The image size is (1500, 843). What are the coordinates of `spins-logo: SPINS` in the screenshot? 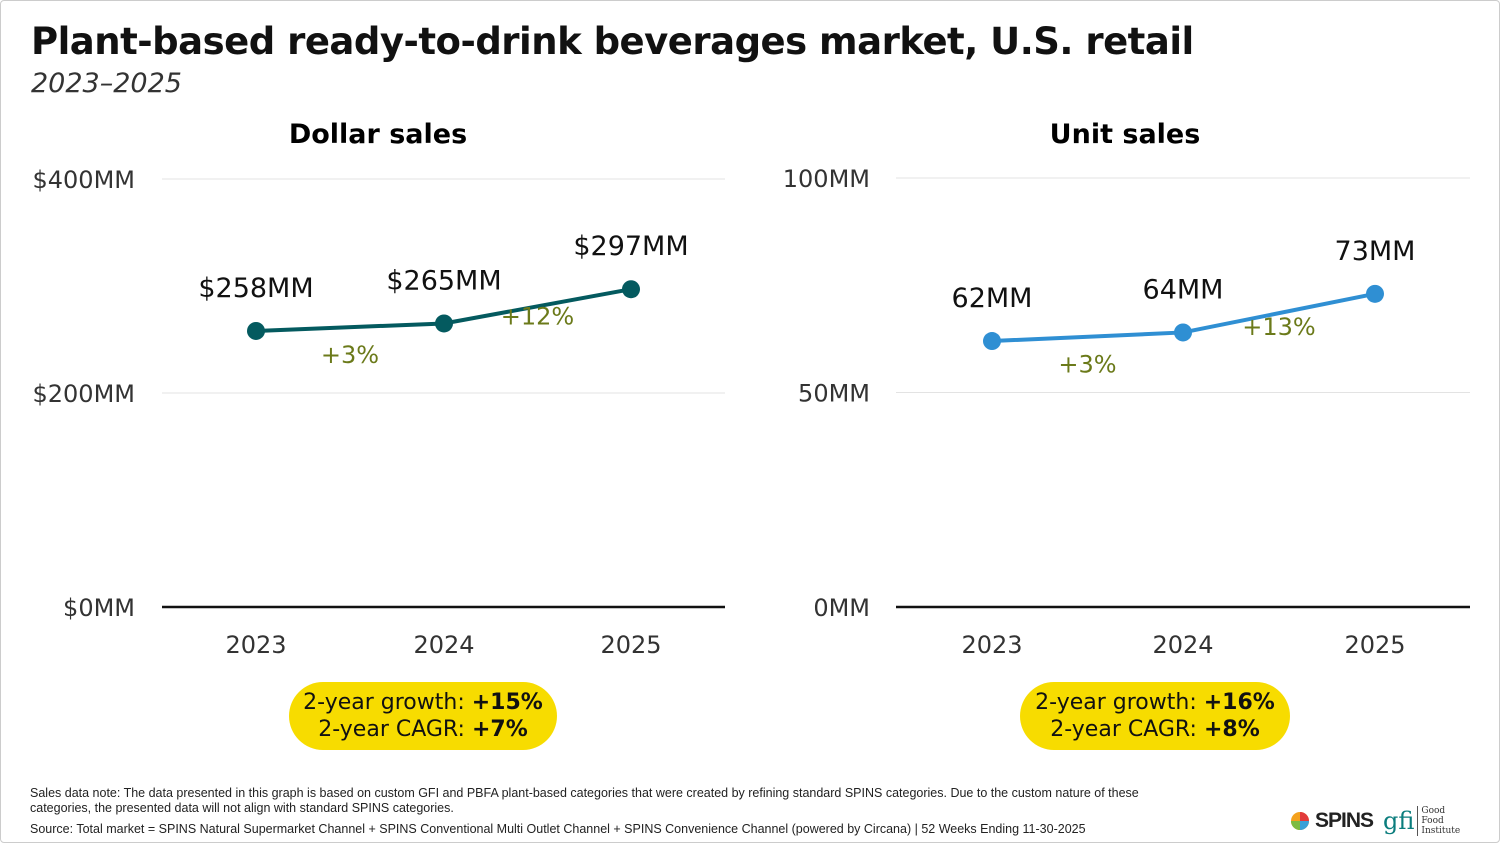 It's located at (1331, 821).